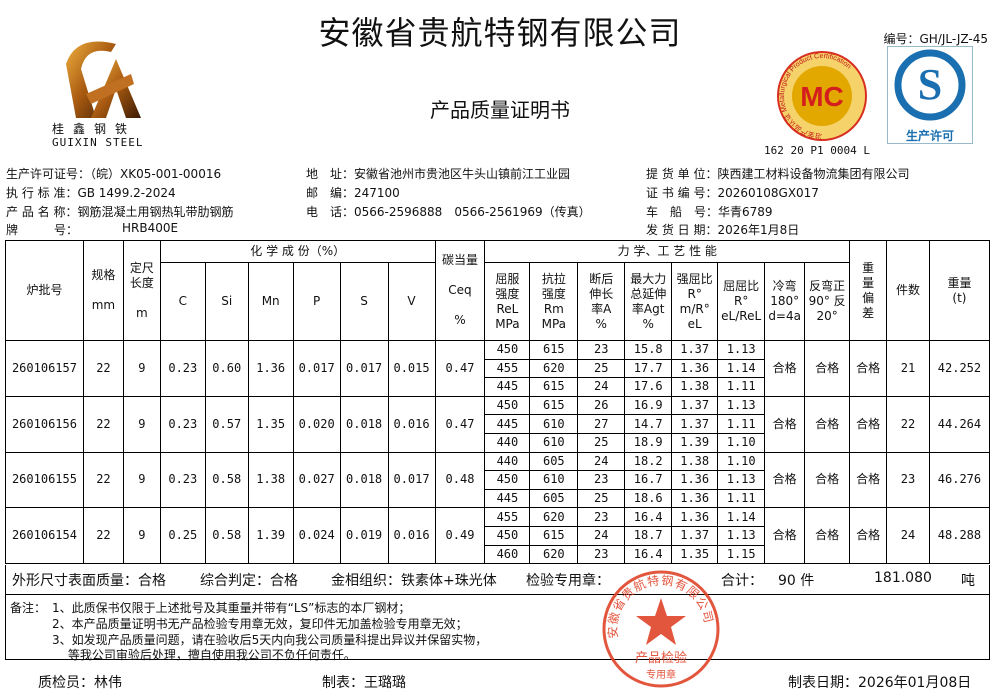 This screenshot has width=1000, height=694. Describe the element at coordinates (741, 301) in the screenshot. I see `col-ratio2: 屈屈比R° eL/ReL` at that location.